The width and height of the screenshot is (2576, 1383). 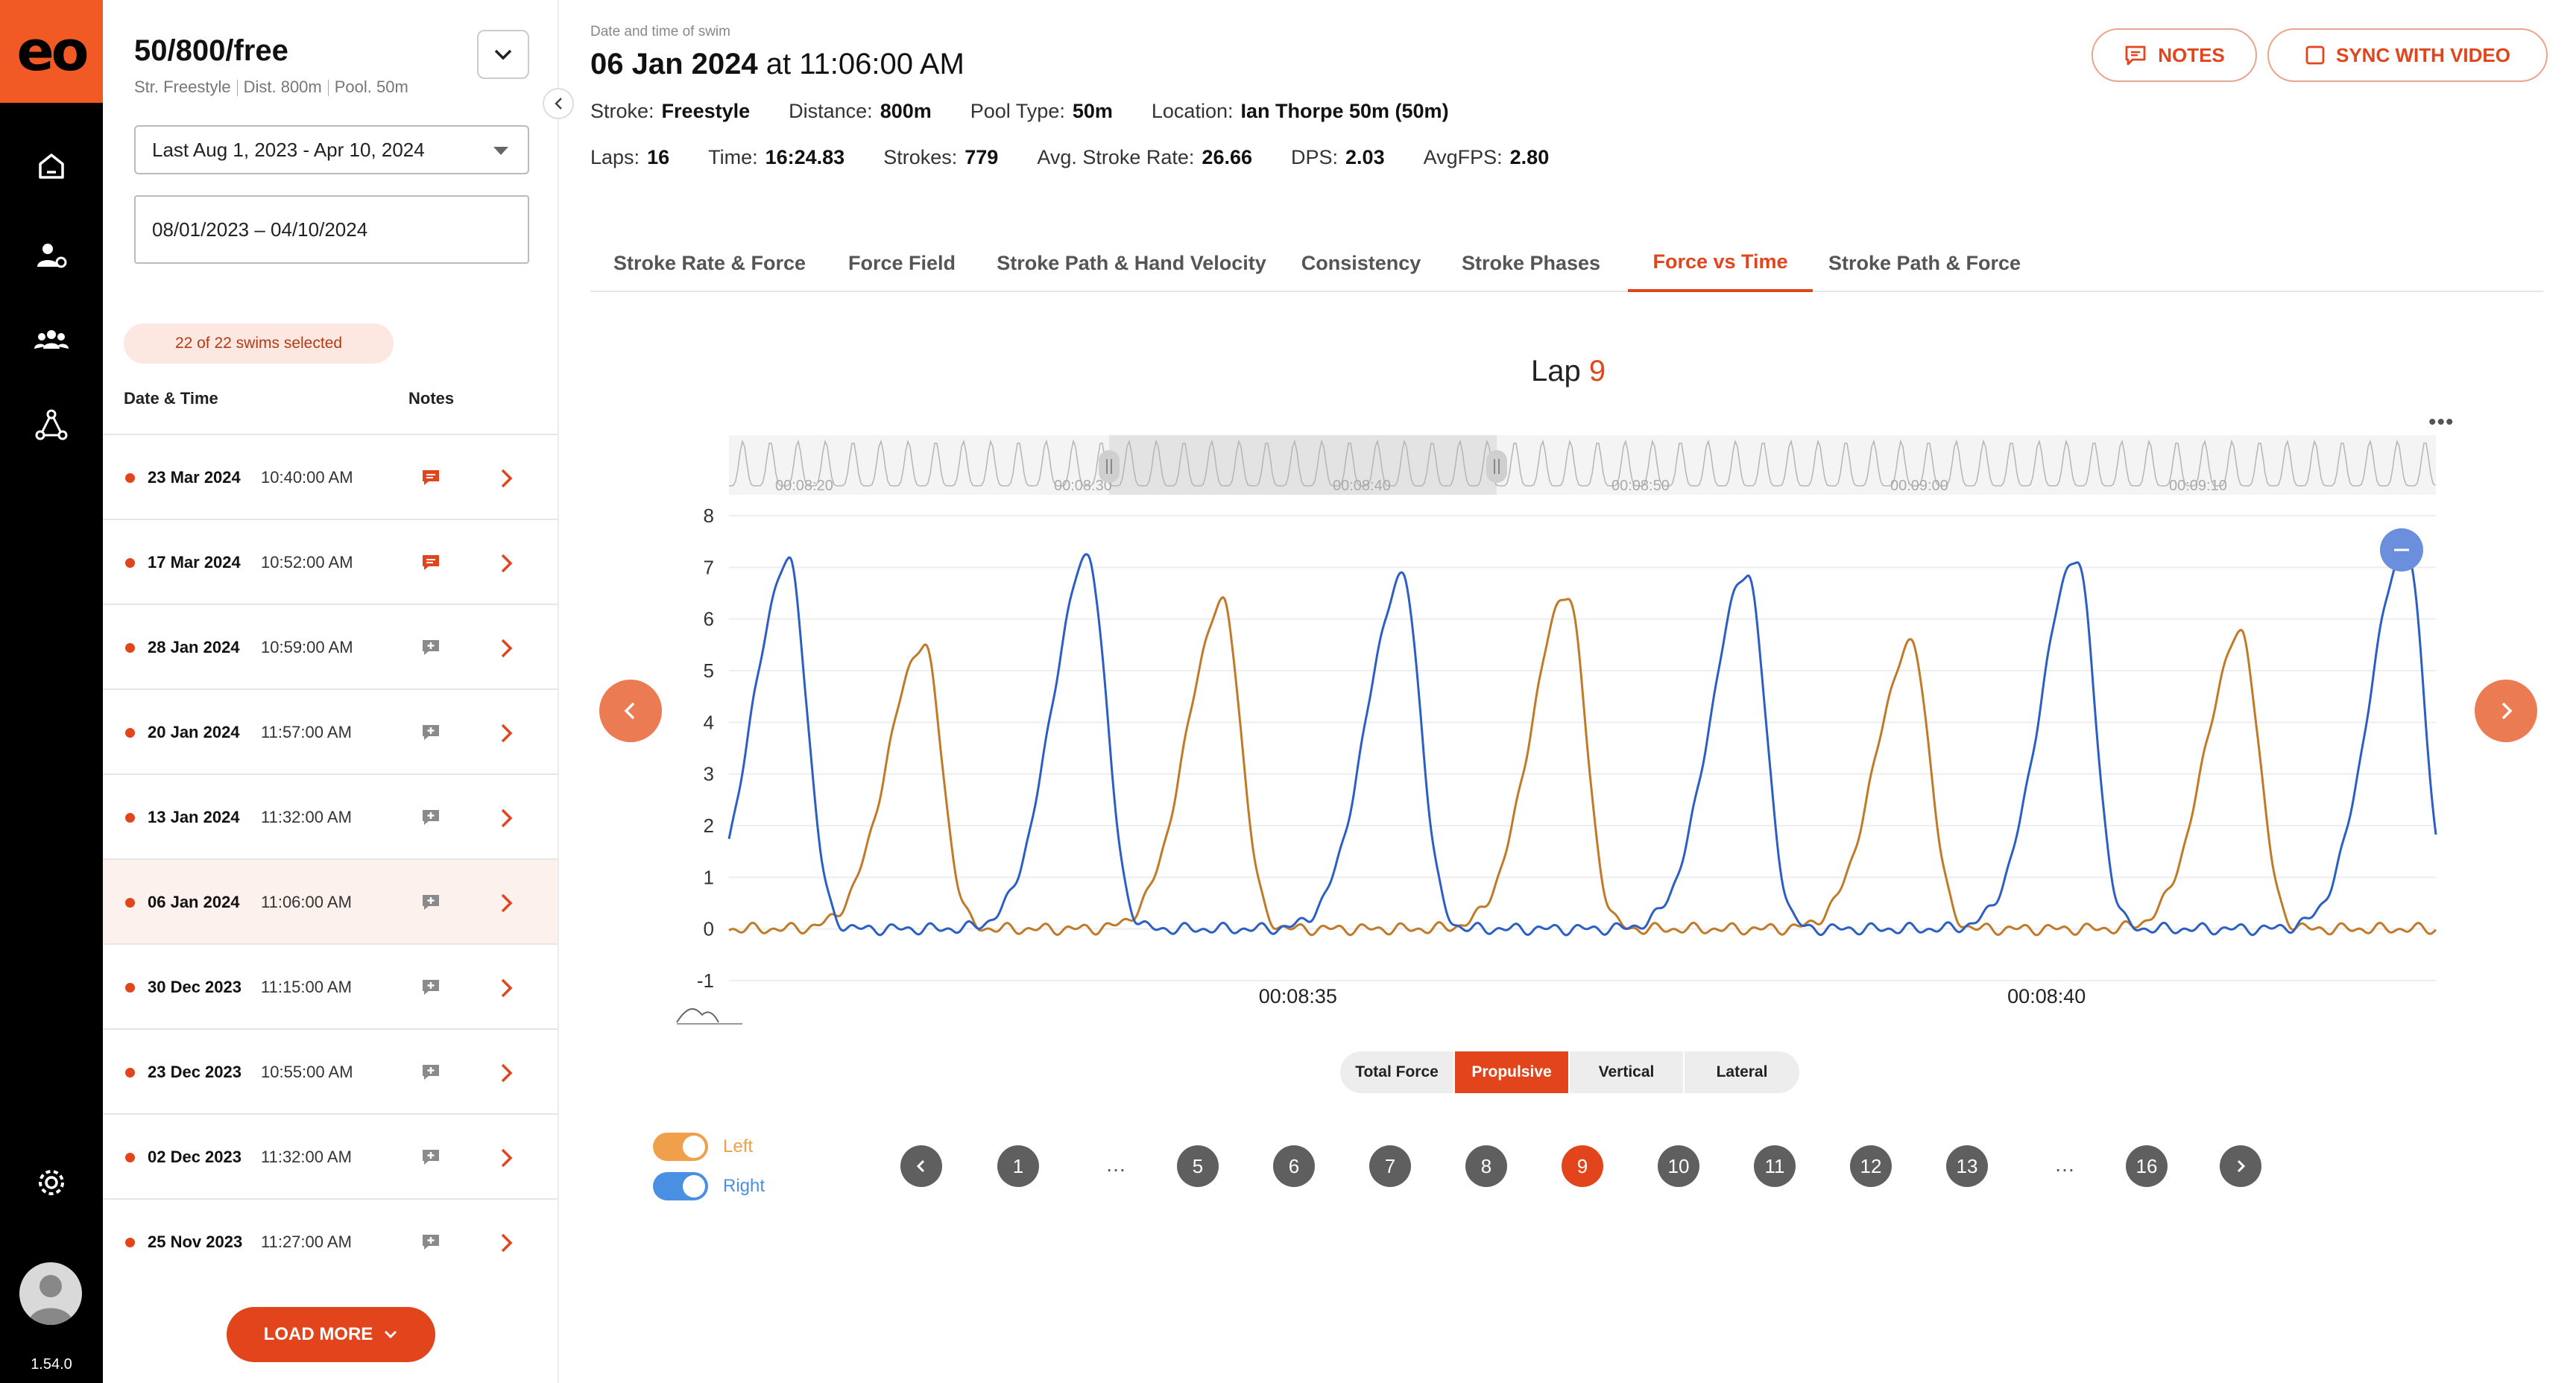 I want to click on pager-page-button: 6, so click(x=1294, y=1166).